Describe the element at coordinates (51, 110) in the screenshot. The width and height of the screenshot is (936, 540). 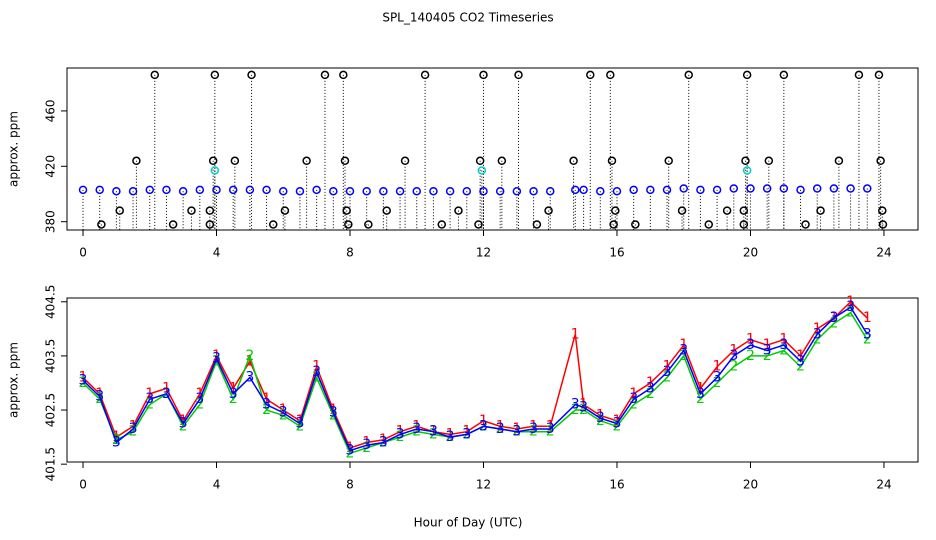
I see `y-tick-label: 460` at that location.